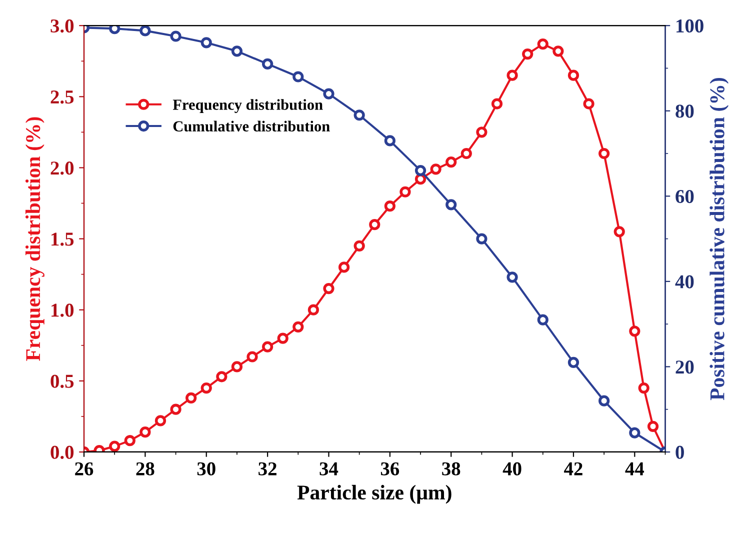 The height and width of the screenshot is (533, 750). Describe the element at coordinates (34, 239) in the screenshot. I see `y-axis-title: Frequency distribution (%)` at that location.